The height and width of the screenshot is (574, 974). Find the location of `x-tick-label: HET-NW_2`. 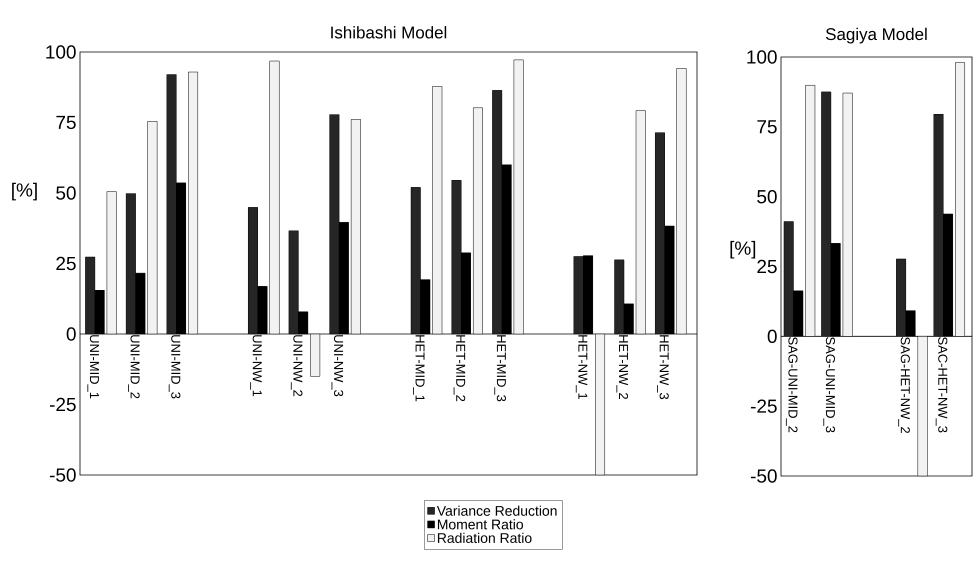

x-tick-label: HET-NW_2 is located at coordinates (622, 367).